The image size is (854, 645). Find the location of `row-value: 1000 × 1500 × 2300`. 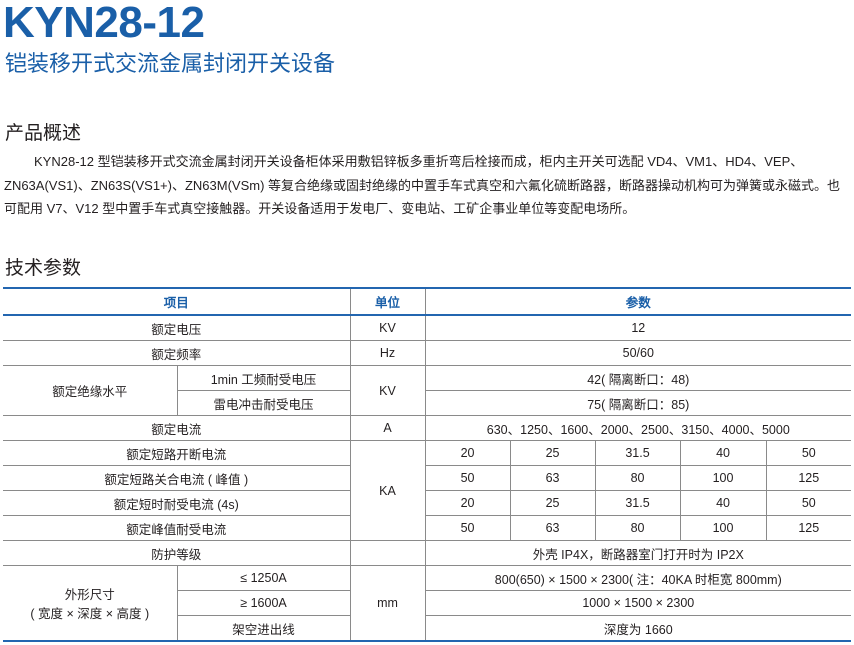

row-value: 1000 × 1500 × 2300 is located at coordinates (638, 603).